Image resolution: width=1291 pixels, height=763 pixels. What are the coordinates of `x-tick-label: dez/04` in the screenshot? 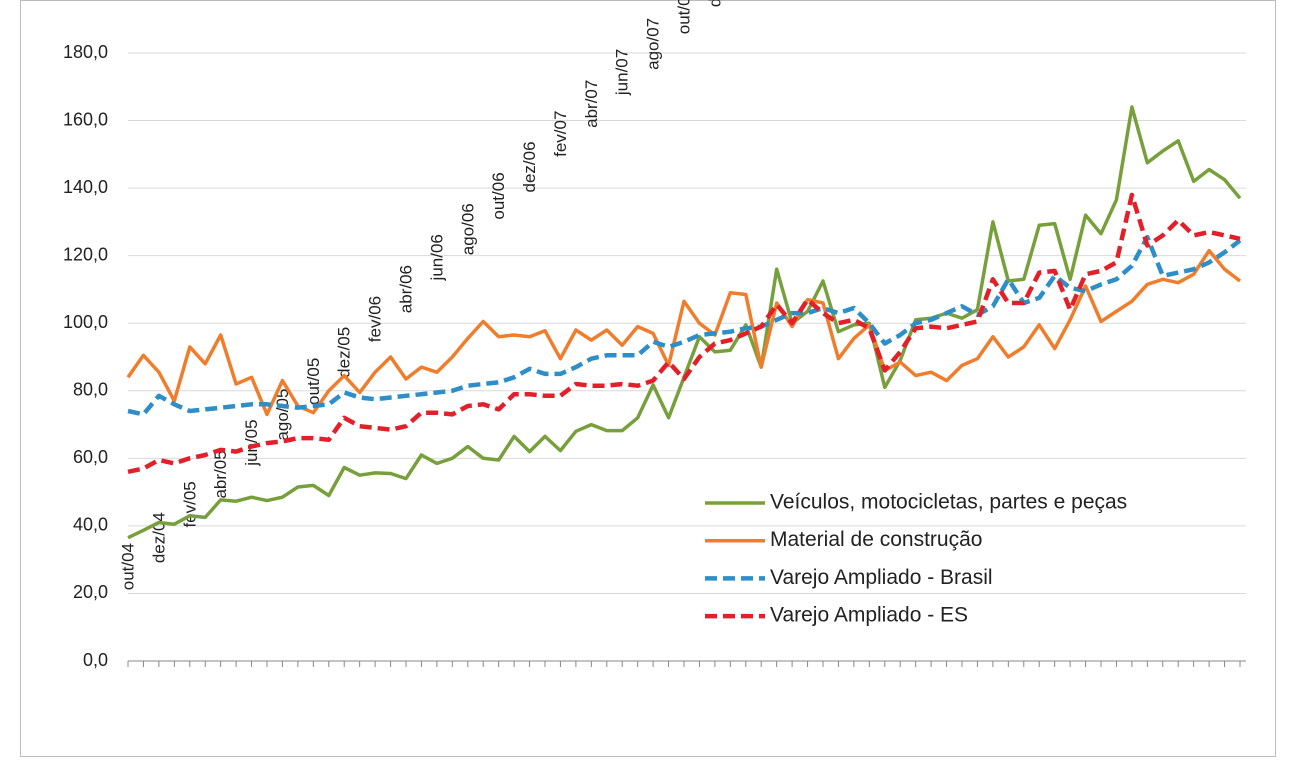 It's located at (158, 537).